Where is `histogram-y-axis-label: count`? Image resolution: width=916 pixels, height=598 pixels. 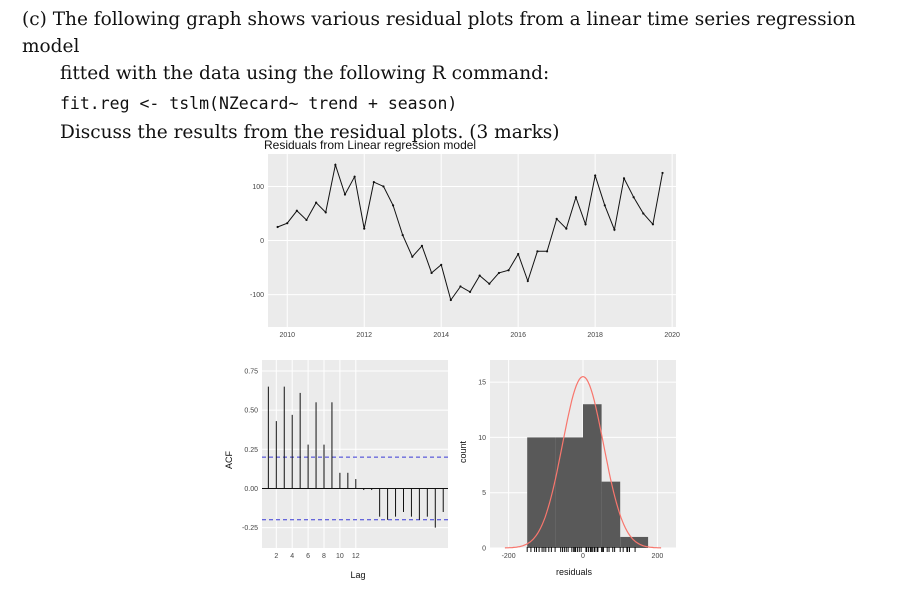 histogram-y-axis-label: count is located at coordinates (463, 451).